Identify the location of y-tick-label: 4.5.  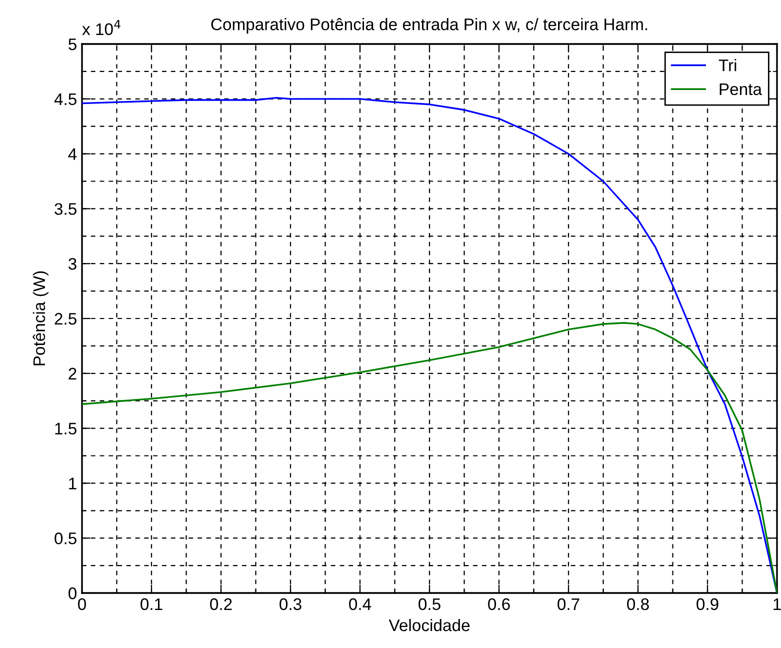
(65, 99).